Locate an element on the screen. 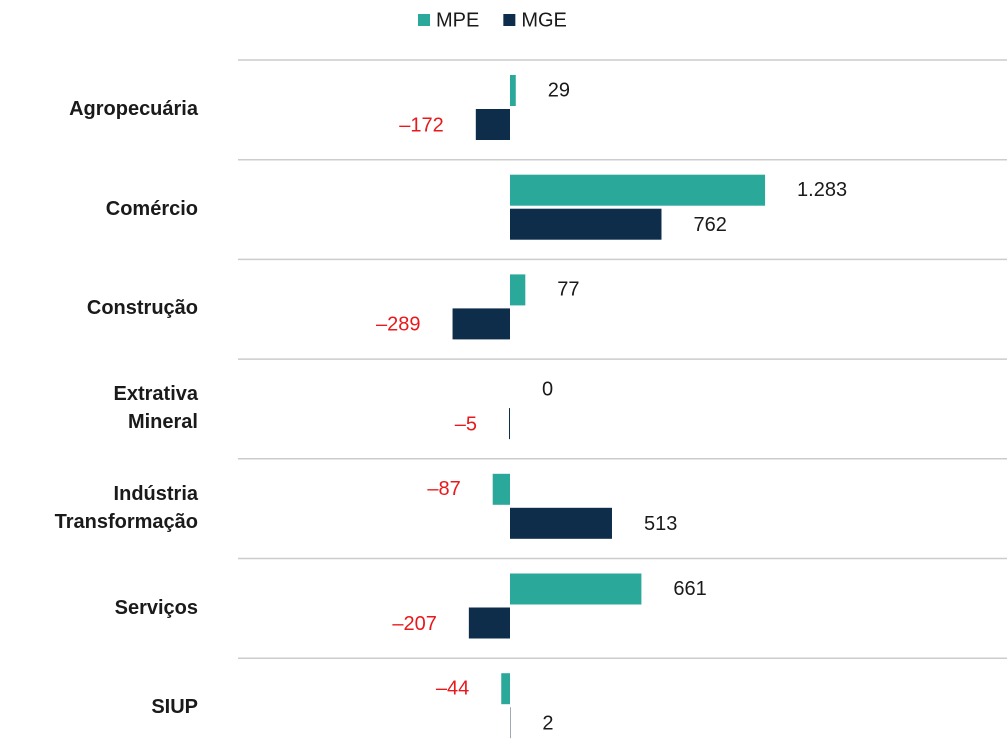  category-text: Agropecuária is located at coordinates (133, 109).